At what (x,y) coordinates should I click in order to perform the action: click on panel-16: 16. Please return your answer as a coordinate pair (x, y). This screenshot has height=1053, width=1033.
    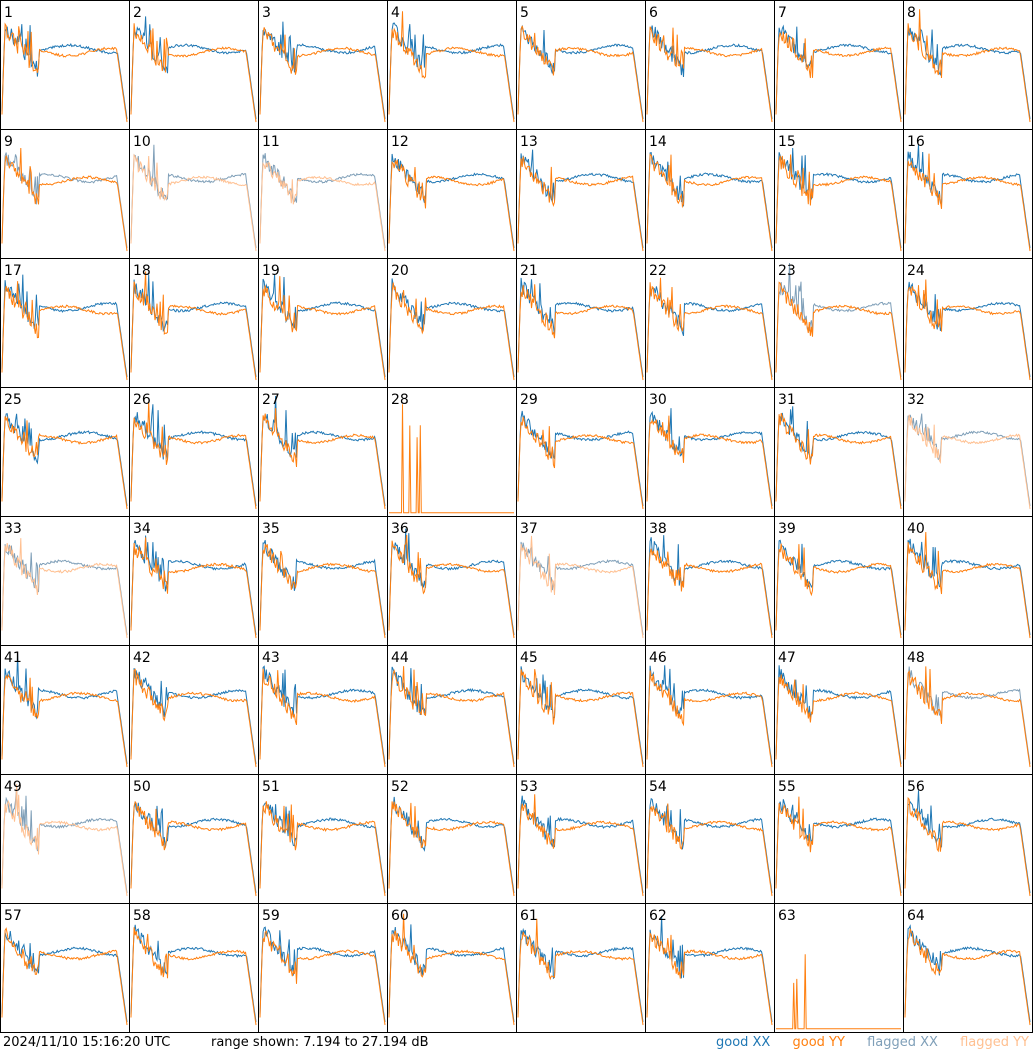
    Looking at the image, I should click on (968, 194).